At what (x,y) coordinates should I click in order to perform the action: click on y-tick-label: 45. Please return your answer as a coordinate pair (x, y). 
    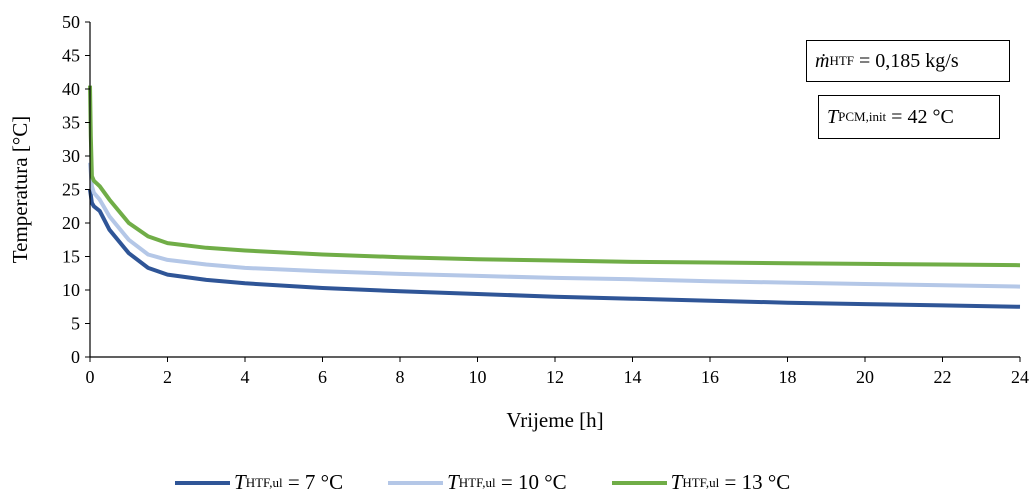
    Looking at the image, I should click on (71, 56).